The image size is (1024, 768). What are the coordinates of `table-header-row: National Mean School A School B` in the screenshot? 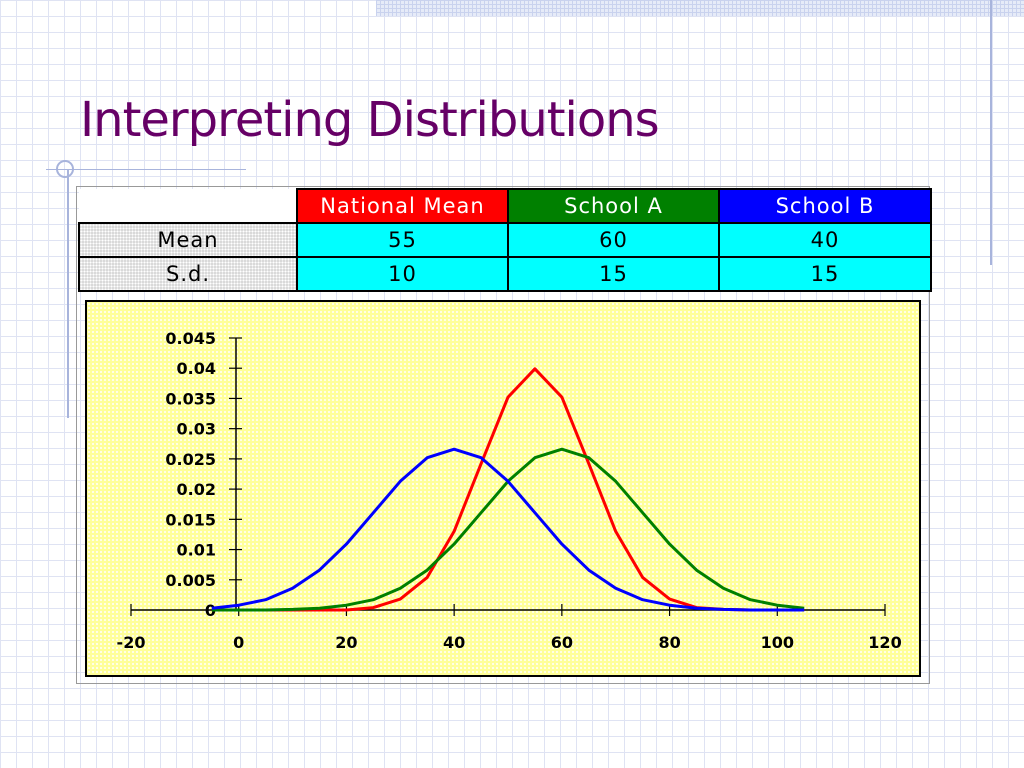 It's located at (505, 206).